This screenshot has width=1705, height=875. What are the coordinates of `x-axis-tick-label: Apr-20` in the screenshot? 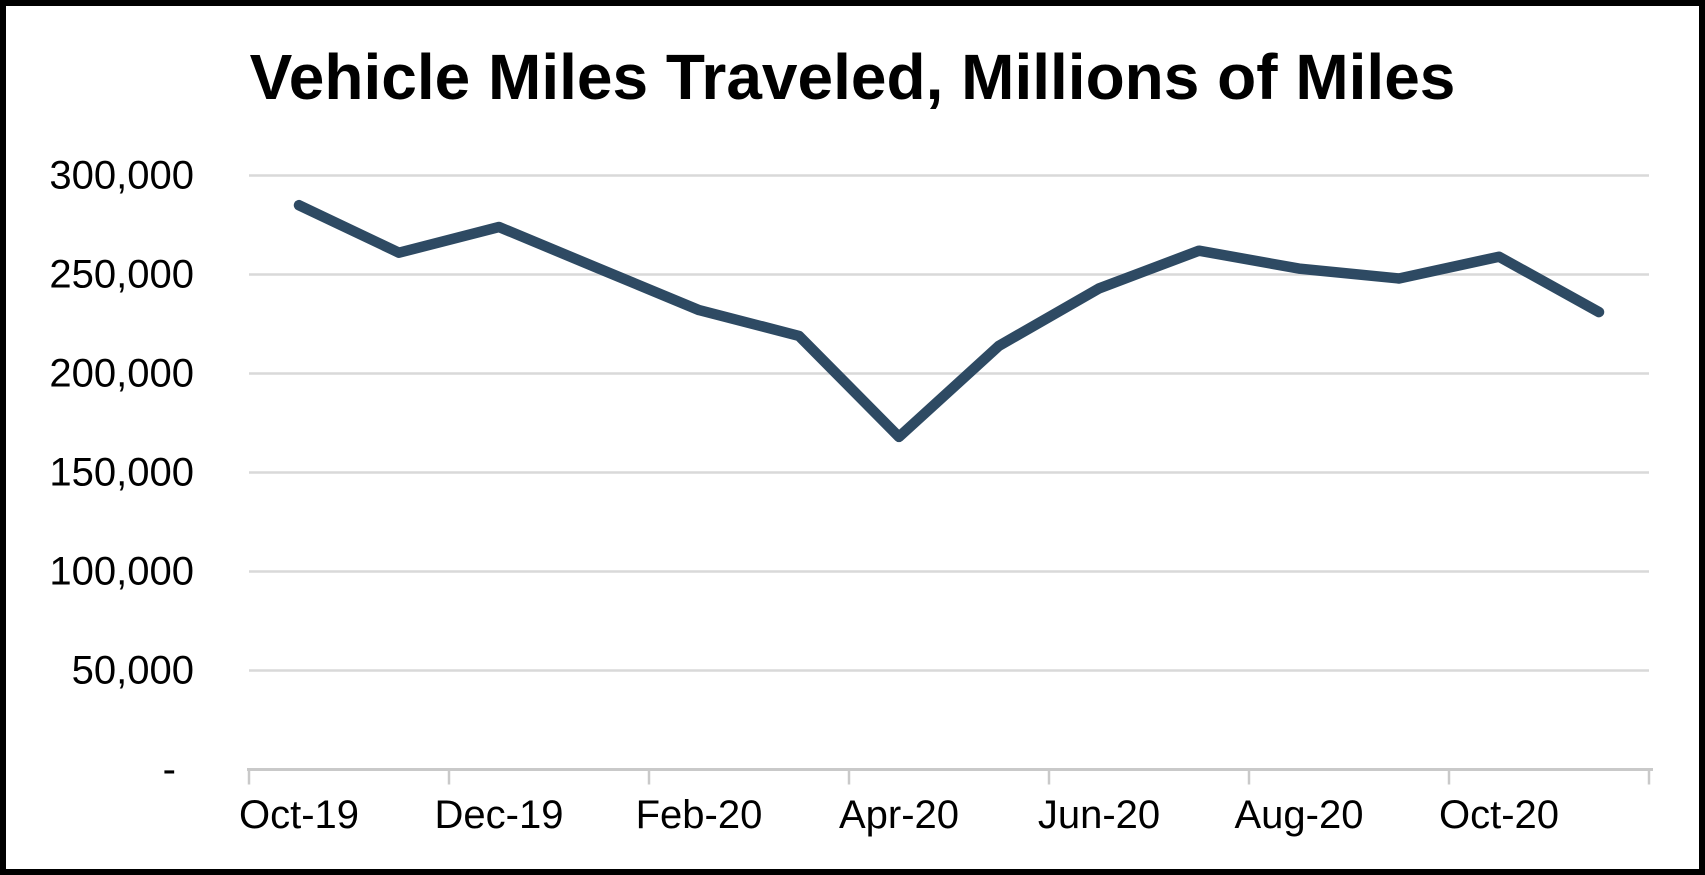 It's located at (899, 815).